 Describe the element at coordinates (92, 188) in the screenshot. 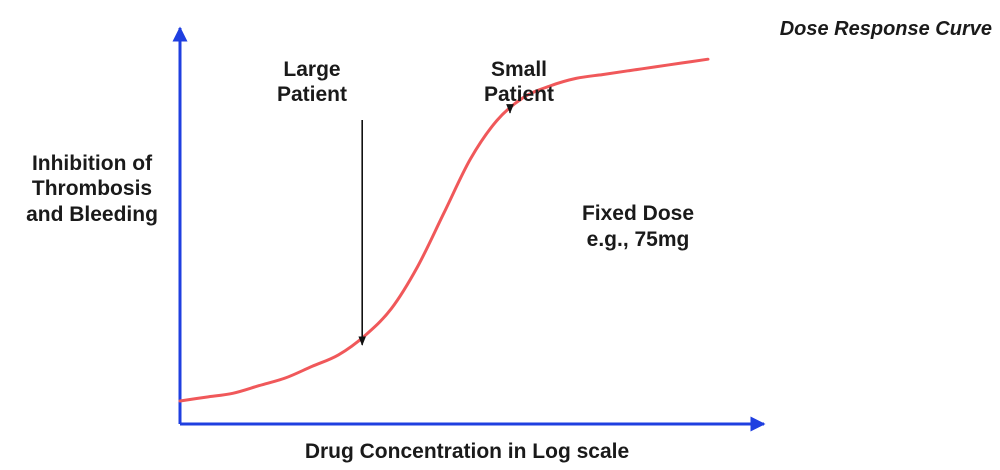

I see `y-axis-label-line-2: Thrombosis` at that location.